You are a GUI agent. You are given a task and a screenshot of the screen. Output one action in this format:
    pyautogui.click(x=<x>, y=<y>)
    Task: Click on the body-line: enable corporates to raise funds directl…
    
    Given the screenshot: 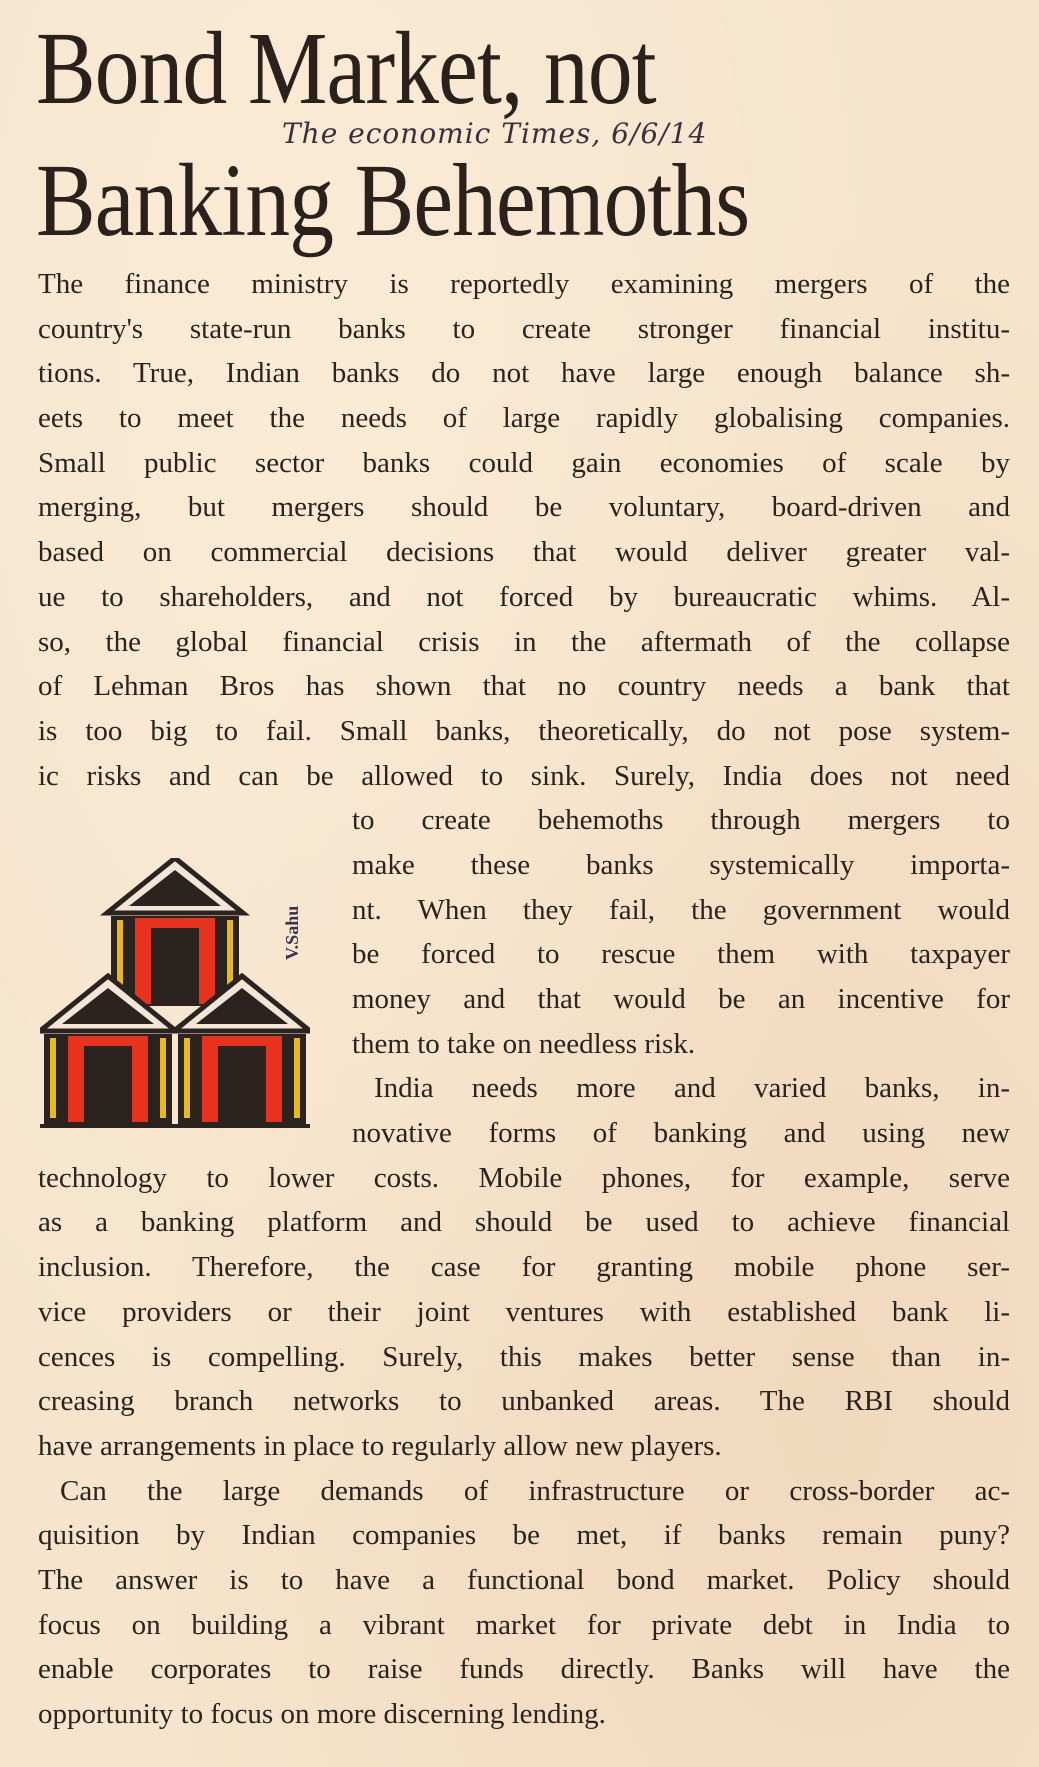 What is the action you would take?
    pyautogui.click(x=524, y=1669)
    